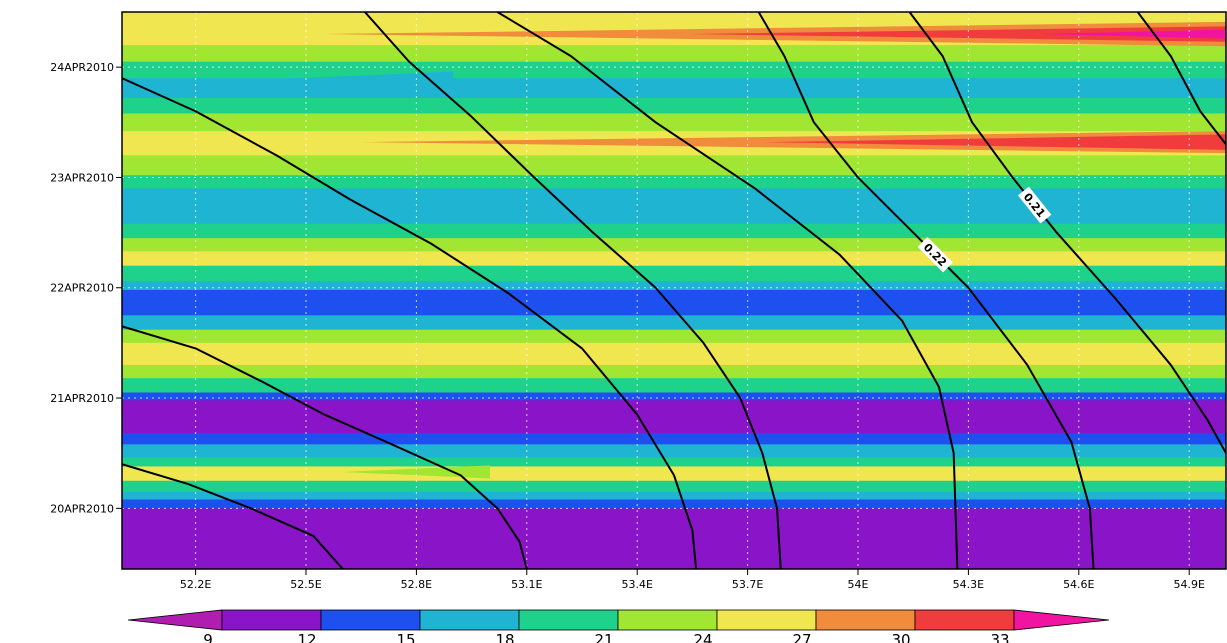  Describe the element at coordinates (82, 67) in the screenshot. I see `y-tick-label: 24APR2010` at that location.